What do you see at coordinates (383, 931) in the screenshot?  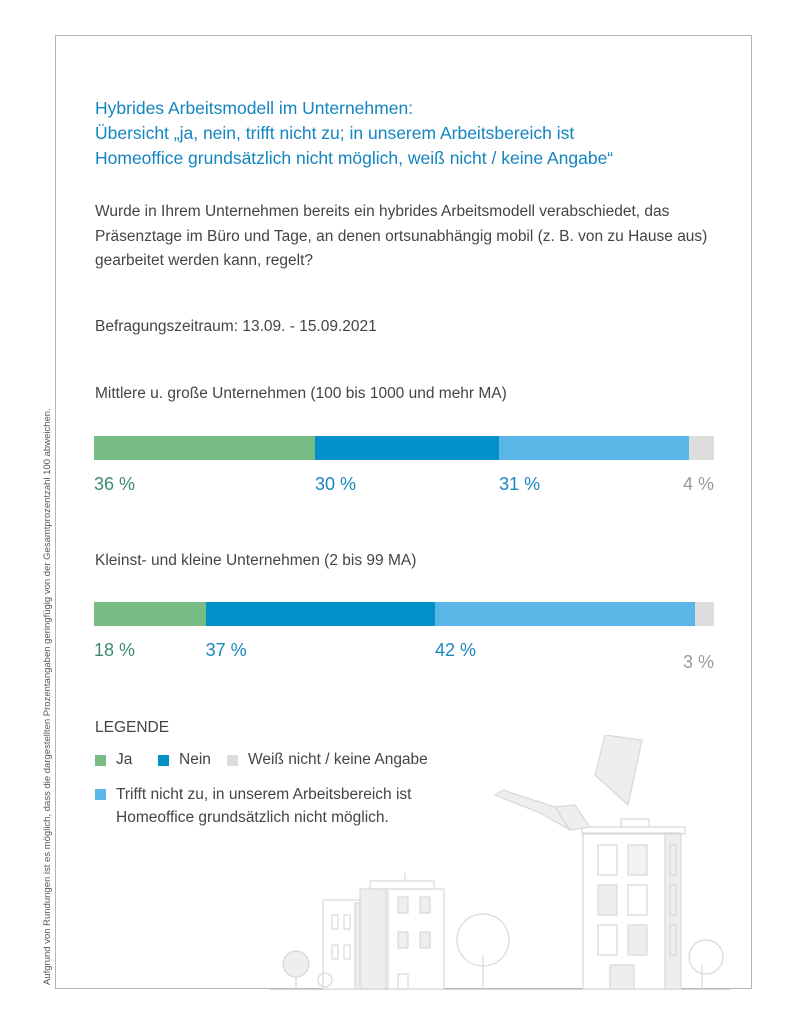 I see `left-buildings` at bounding box center [383, 931].